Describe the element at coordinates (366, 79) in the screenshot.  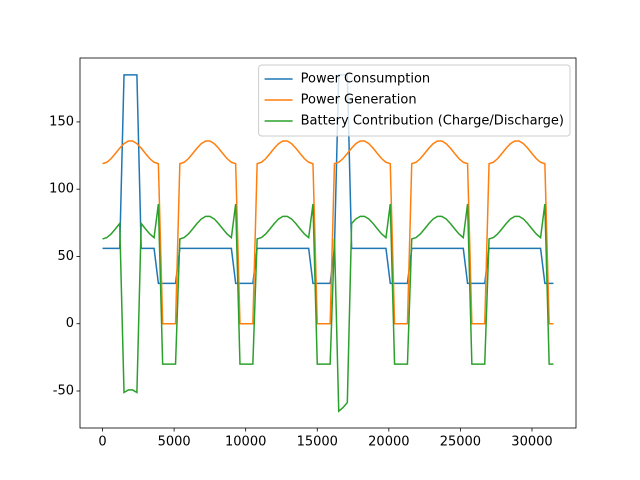
I see `legend-label: Power Consumption` at that location.